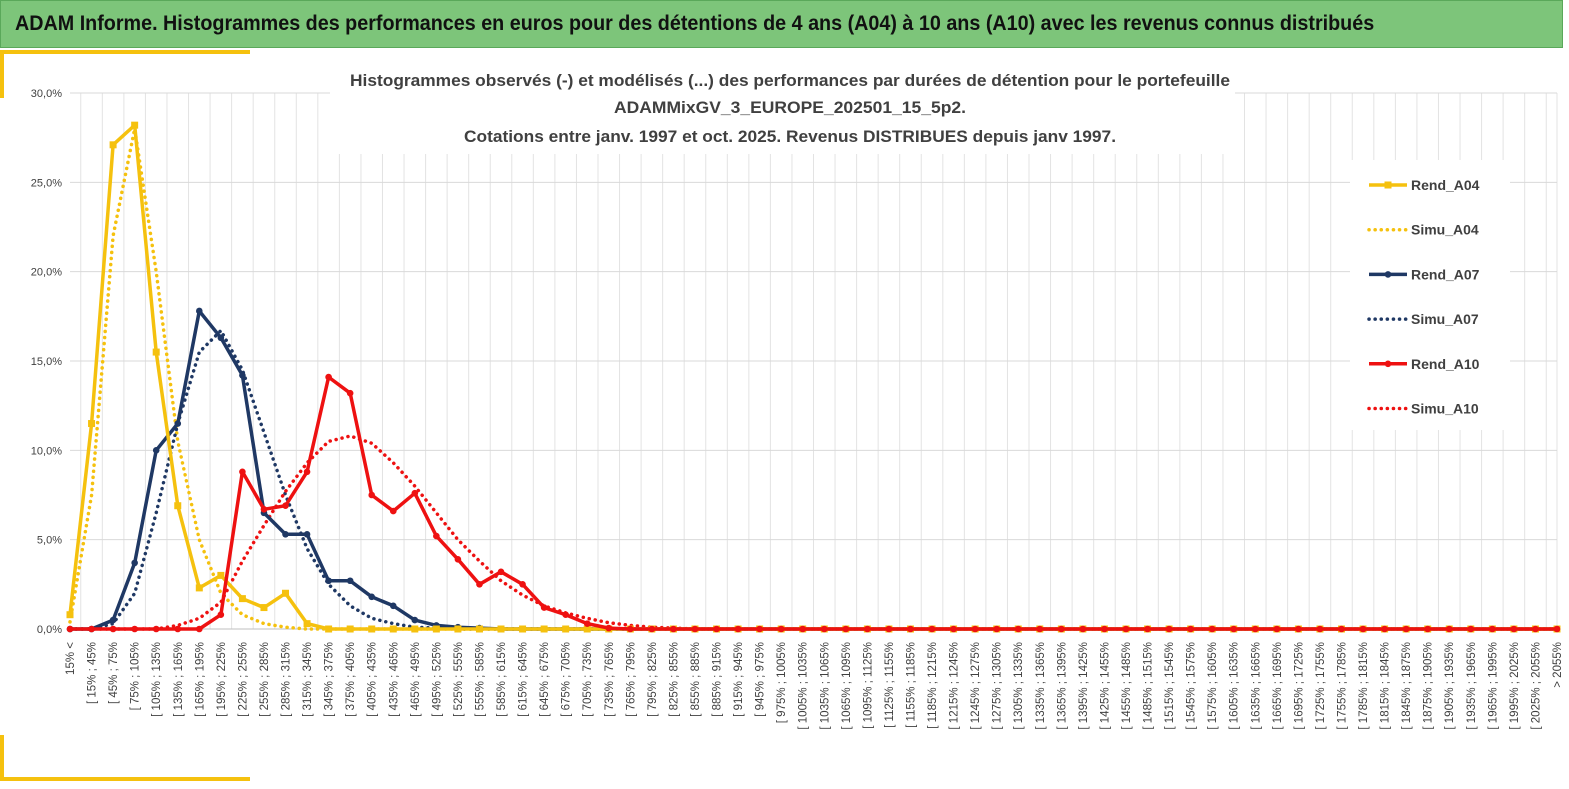  I want to click on x-tick-label: [ 405% ; 435%, so click(373, 679).